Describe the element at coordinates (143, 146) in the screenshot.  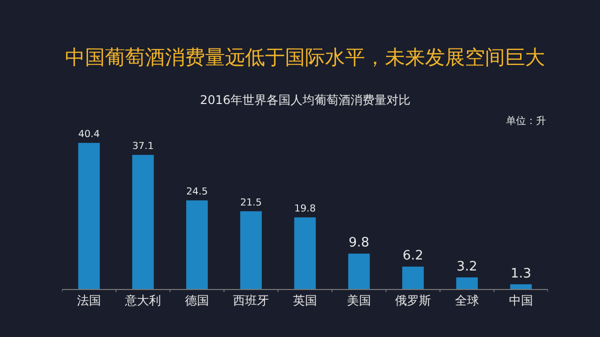
I see `data-label: 37.1` at that location.